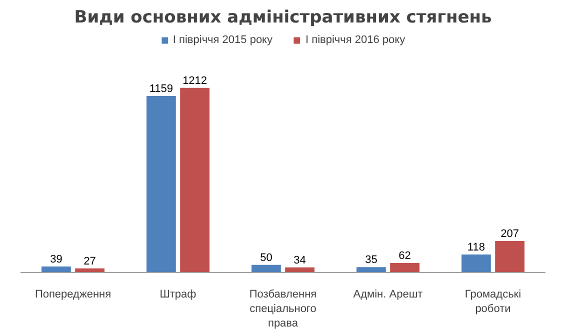 This screenshot has height=334, width=567. What do you see at coordinates (283, 309) in the screenshot?
I see `x-tick-label: Позбавлення спеціального права` at bounding box center [283, 309].